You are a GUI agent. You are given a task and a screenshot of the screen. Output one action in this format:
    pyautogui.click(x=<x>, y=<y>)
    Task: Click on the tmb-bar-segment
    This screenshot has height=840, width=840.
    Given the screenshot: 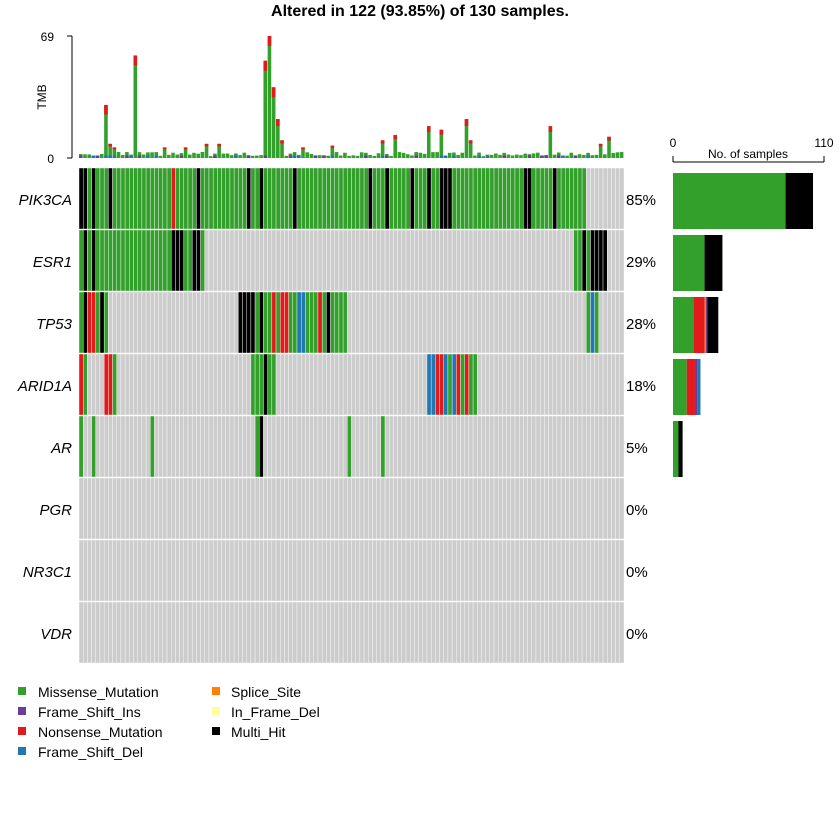 What is the action you would take?
    pyautogui.click(x=445, y=156)
    